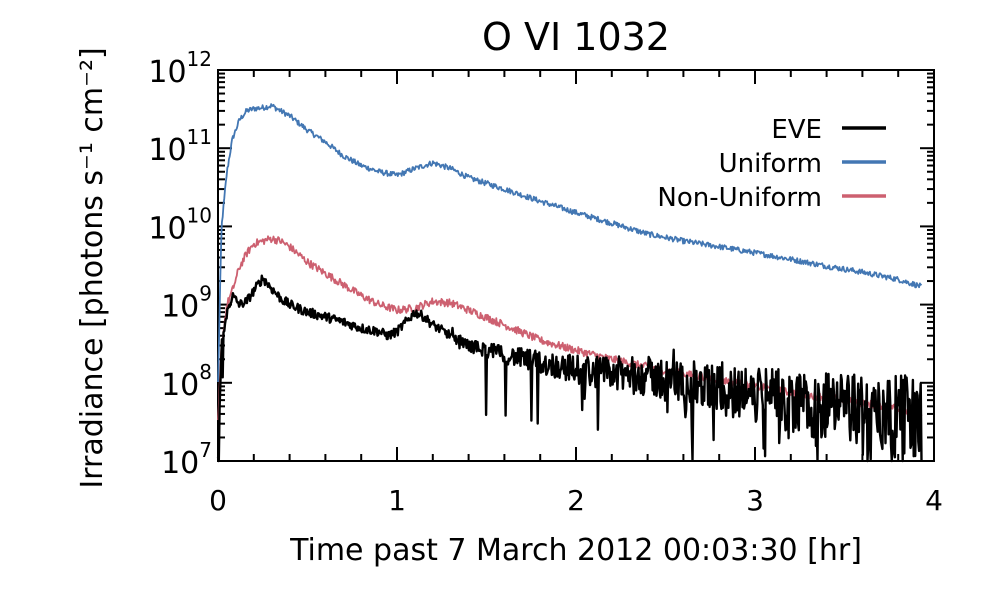 The image size is (1000, 600). Describe the element at coordinates (180, 264) in the screenshot. I see `y-tick-labels: 10⁷ 10⁸ 10⁹ 10¹⁰ 10¹¹ 10¹²` at that location.